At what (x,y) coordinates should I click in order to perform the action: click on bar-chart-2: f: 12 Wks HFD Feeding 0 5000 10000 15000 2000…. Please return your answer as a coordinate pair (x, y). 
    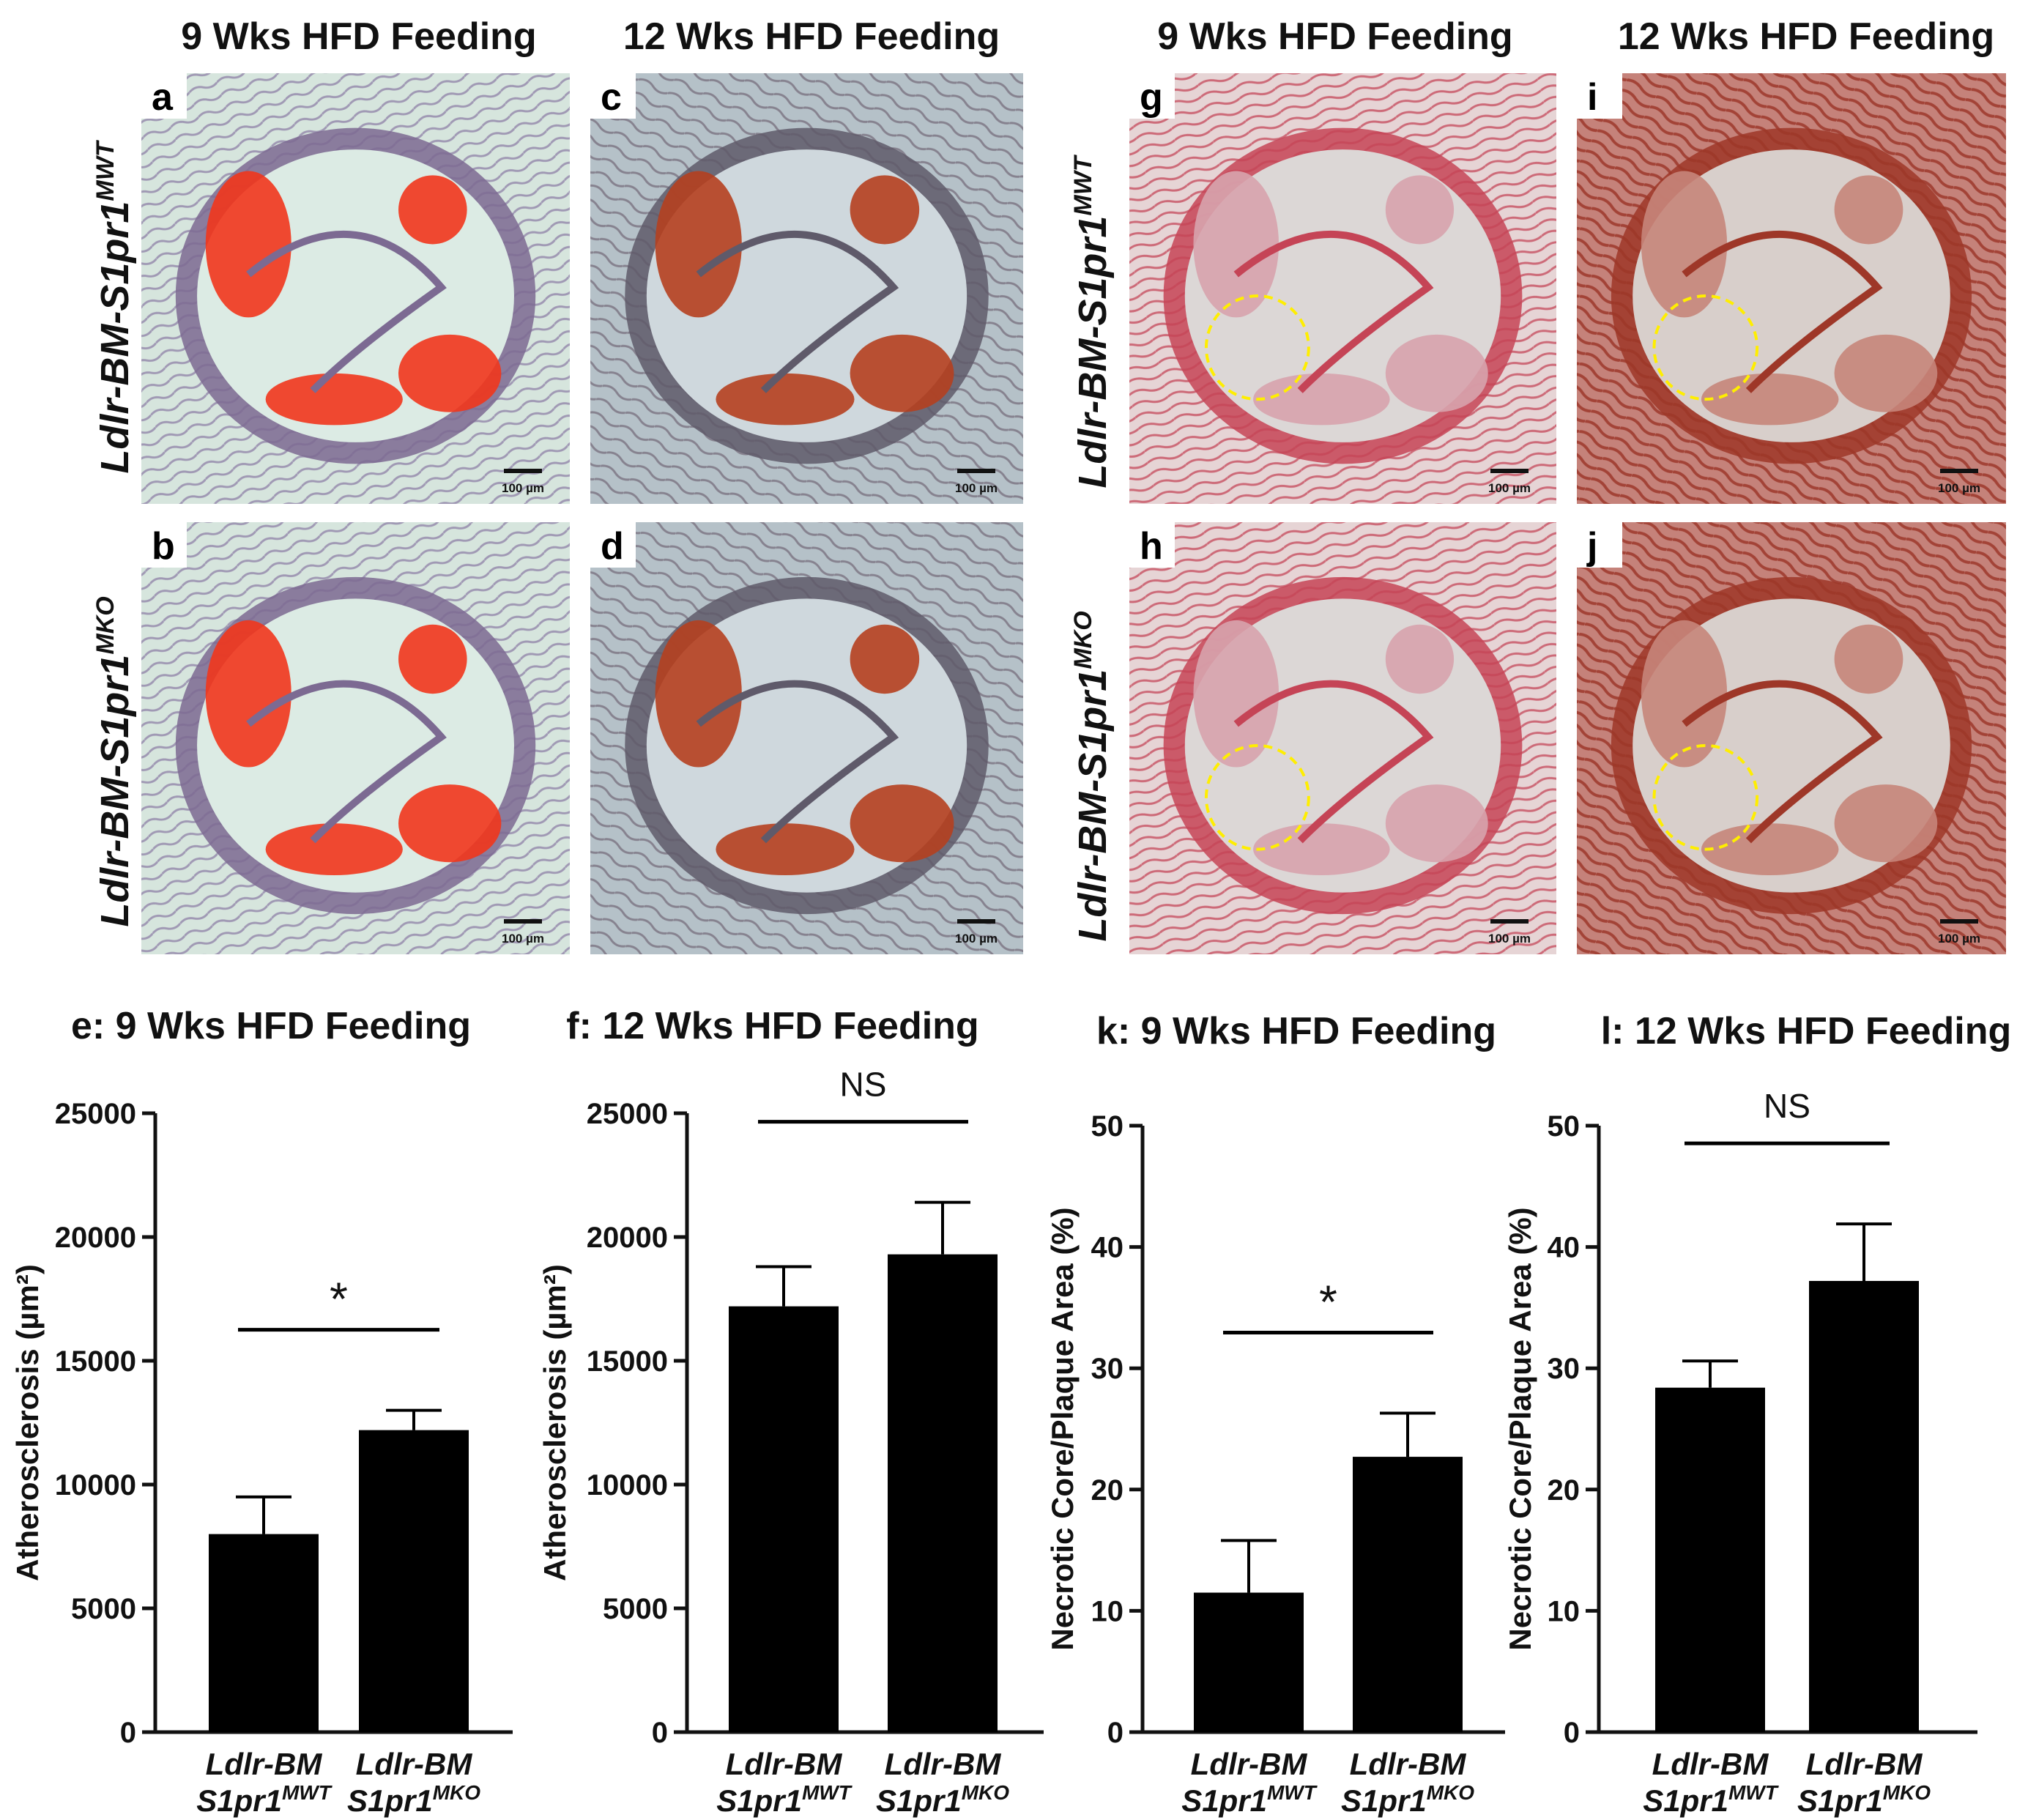
    Looking at the image, I should click on (791, 1412).